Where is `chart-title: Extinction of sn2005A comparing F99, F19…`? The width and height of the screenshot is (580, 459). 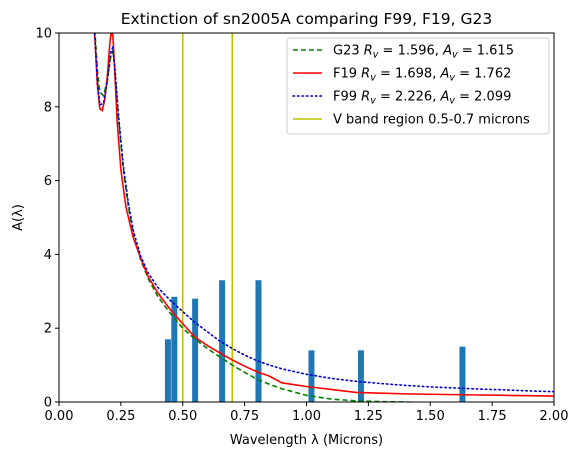
chart-title: Extinction of sn2005A comparing F99, F19… is located at coordinates (307, 19).